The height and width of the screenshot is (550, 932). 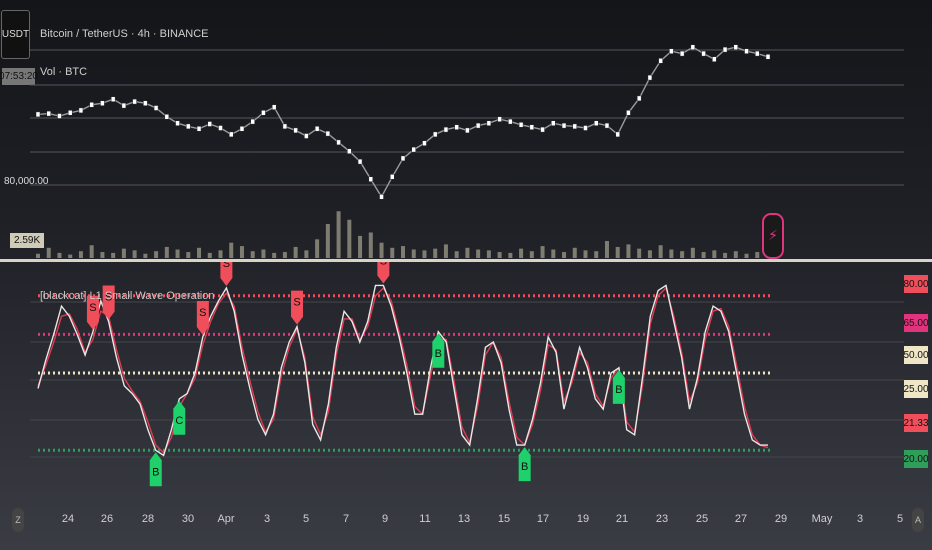 I want to click on time-tag: 07:53:20, so click(x=19, y=76).